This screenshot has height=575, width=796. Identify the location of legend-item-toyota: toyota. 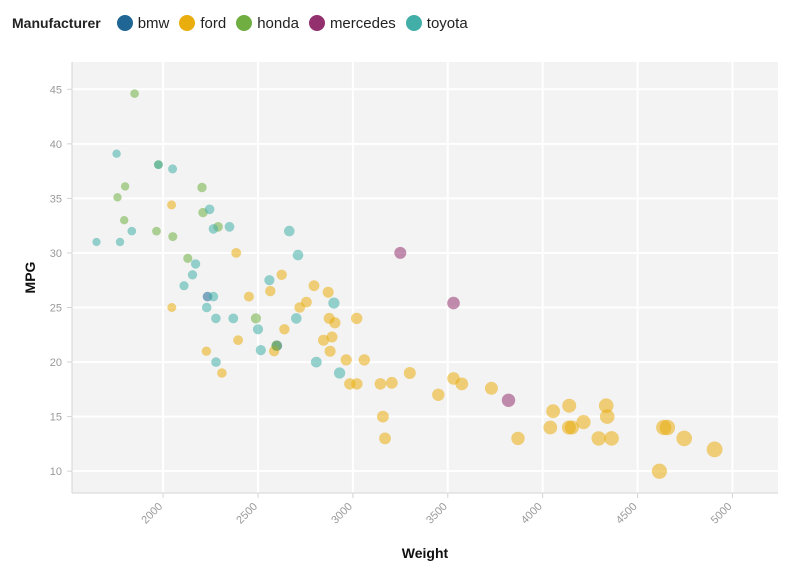
(436, 23).